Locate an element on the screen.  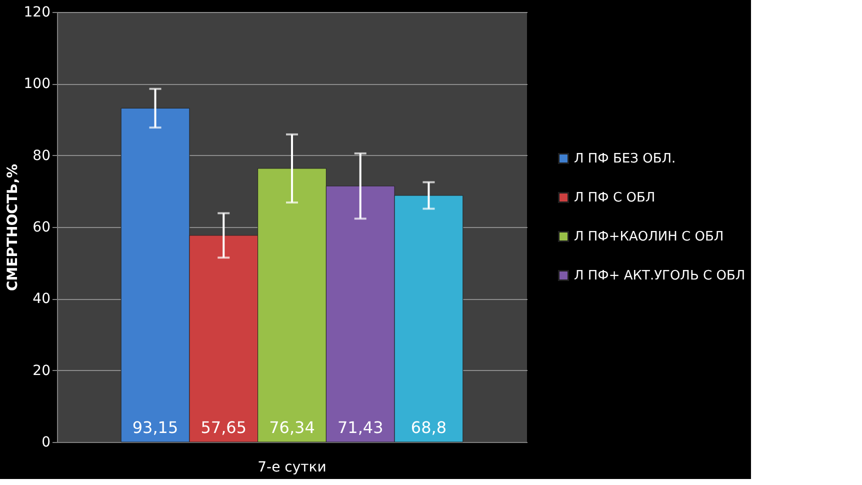
legend-label: Л ПФ БЕЗ ОБЛ. is located at coordinates (625, 159).